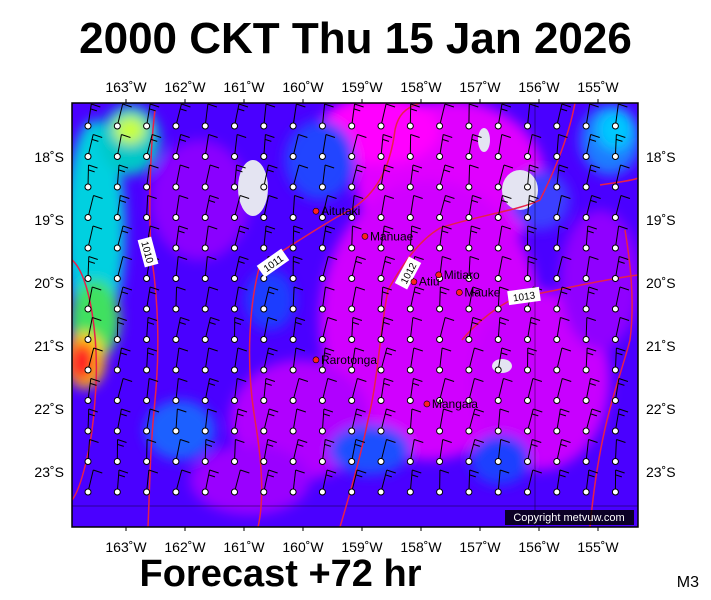 The width and height of the screenshot is (711, 600). I want to click on lat-tick-label: 23˚S, so click(49, 472).